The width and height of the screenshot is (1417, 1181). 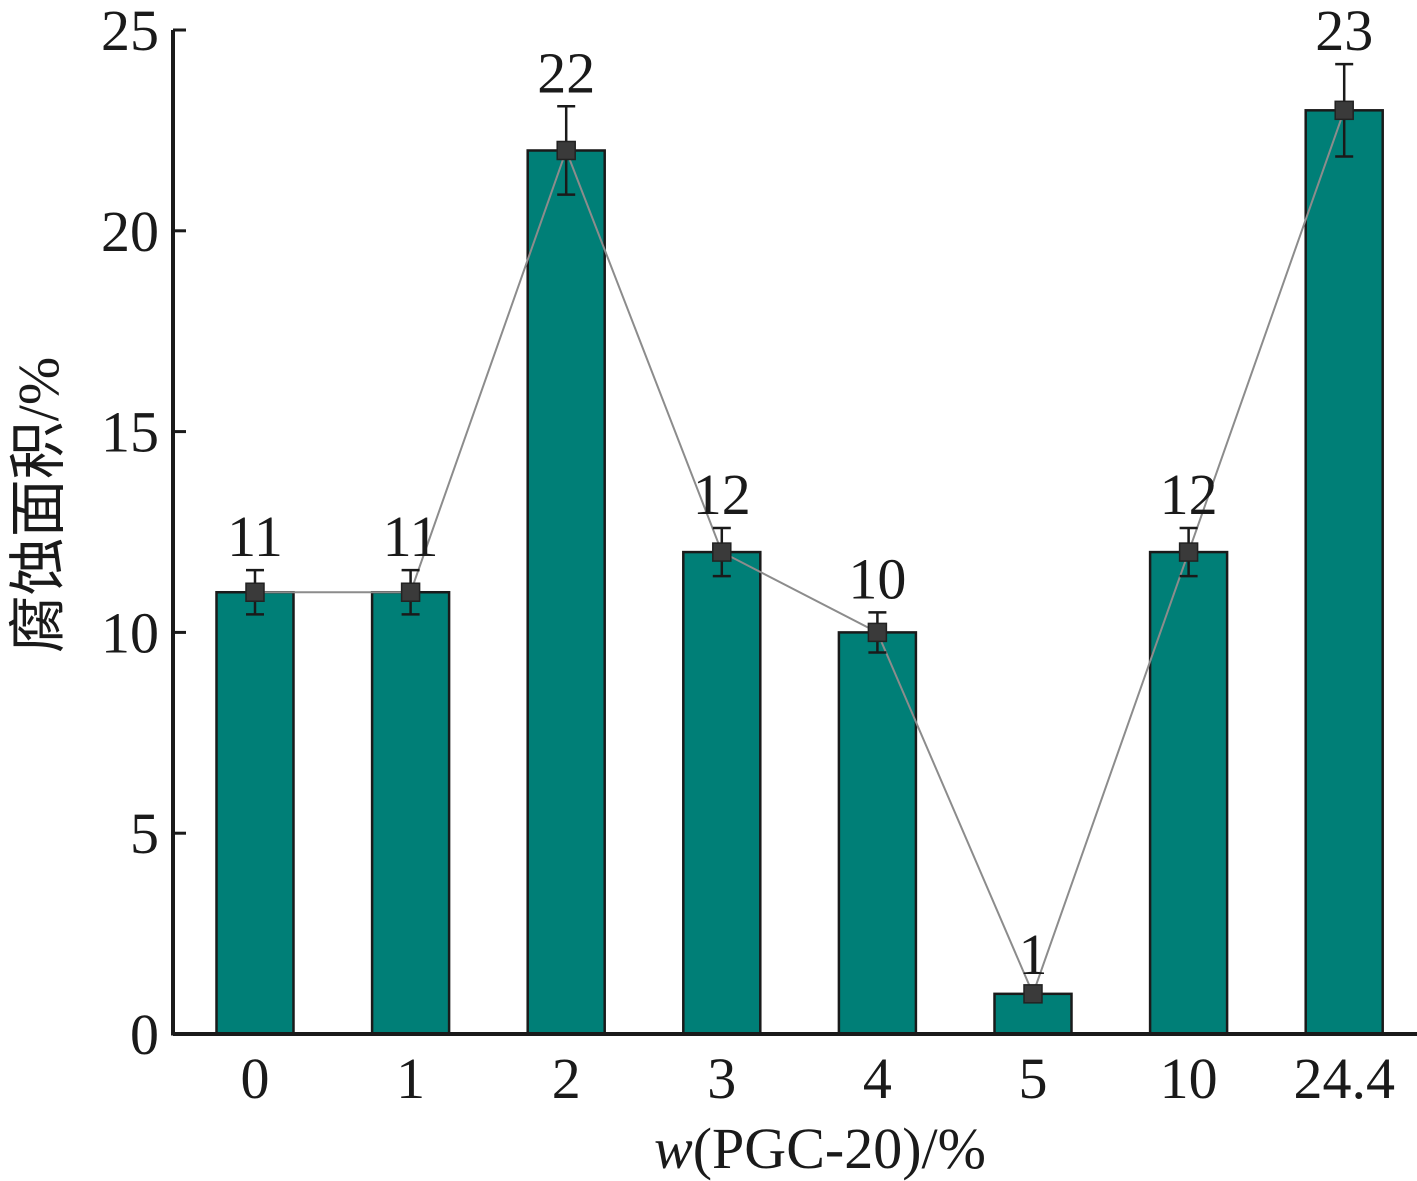 I want to click on y-tick-label-10: 10, so click(x=130, y=632).